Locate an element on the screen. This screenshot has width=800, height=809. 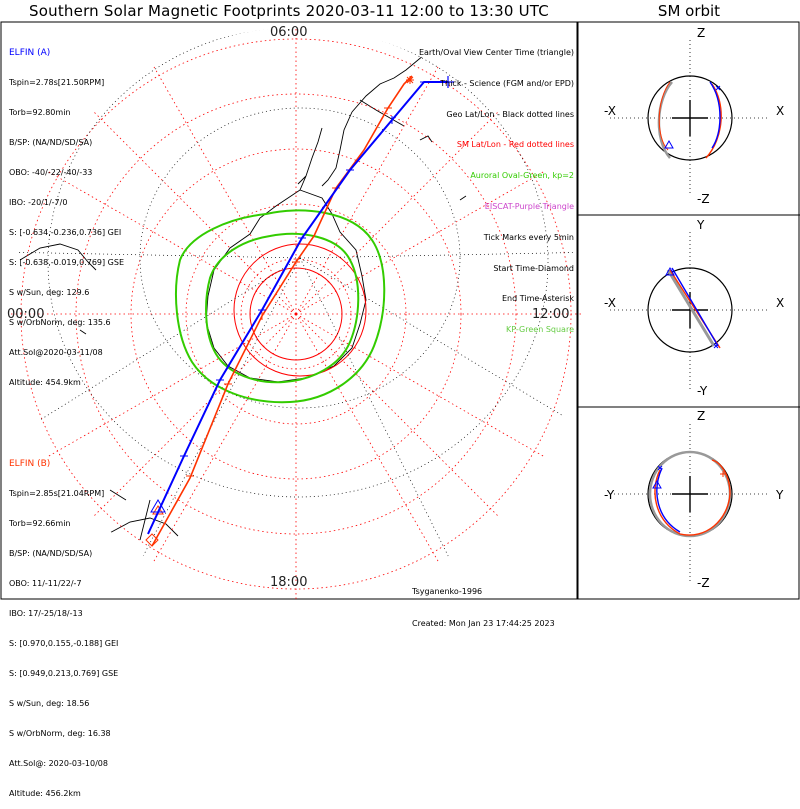
elfin-b-line: S: [0.949,0.213,0.769] GSE is located at coordinates (64, 673).